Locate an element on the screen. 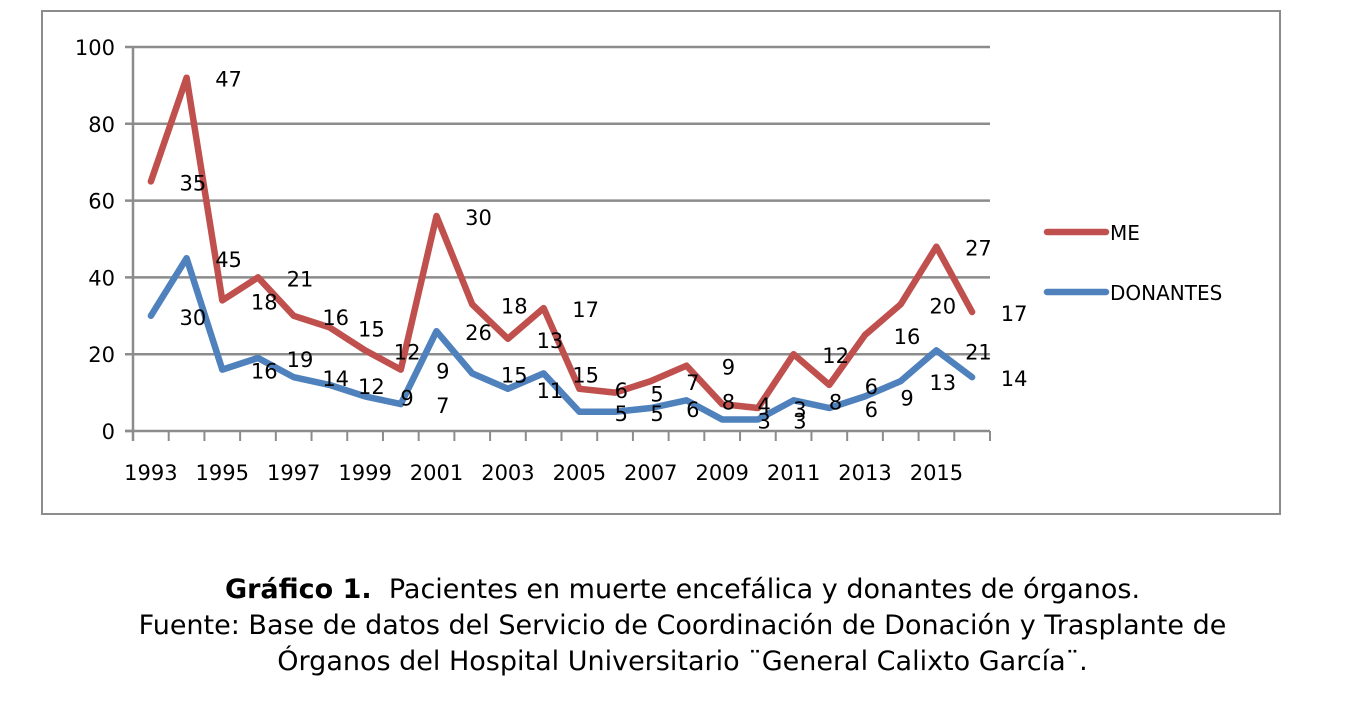  y-tick-label: 40 is located at coordinates (101, 278).